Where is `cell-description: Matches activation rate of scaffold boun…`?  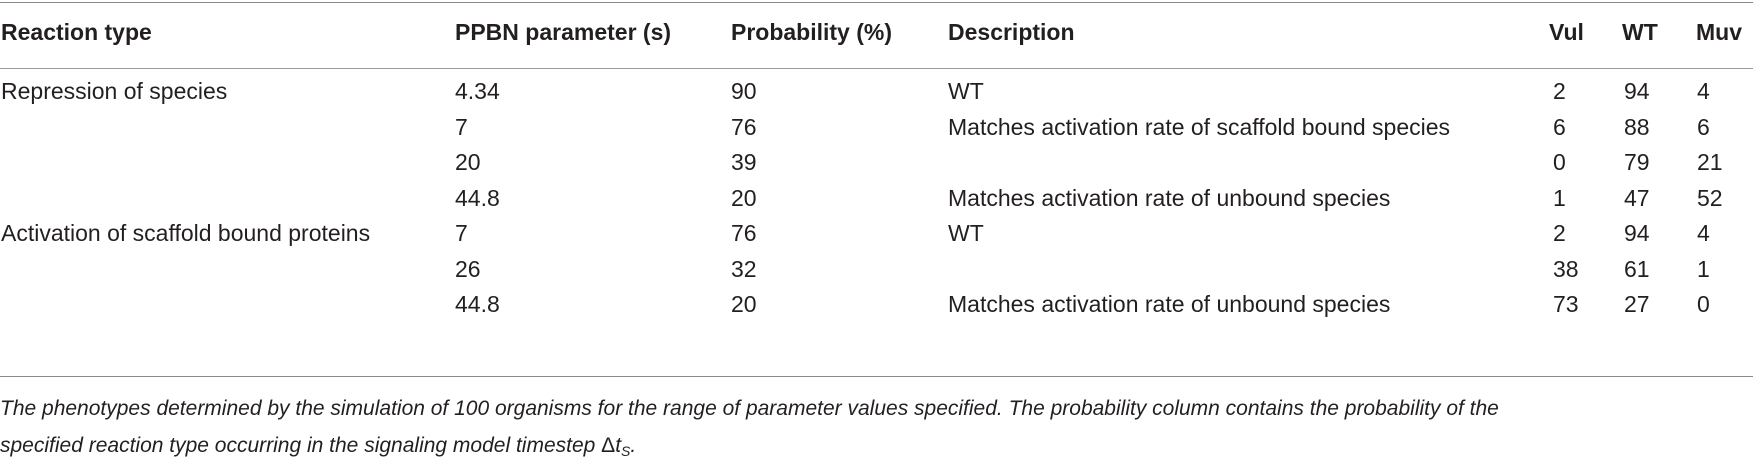
cell-description: Matches activation rate of scaffold boun… is located at coordinates (1199, 126).